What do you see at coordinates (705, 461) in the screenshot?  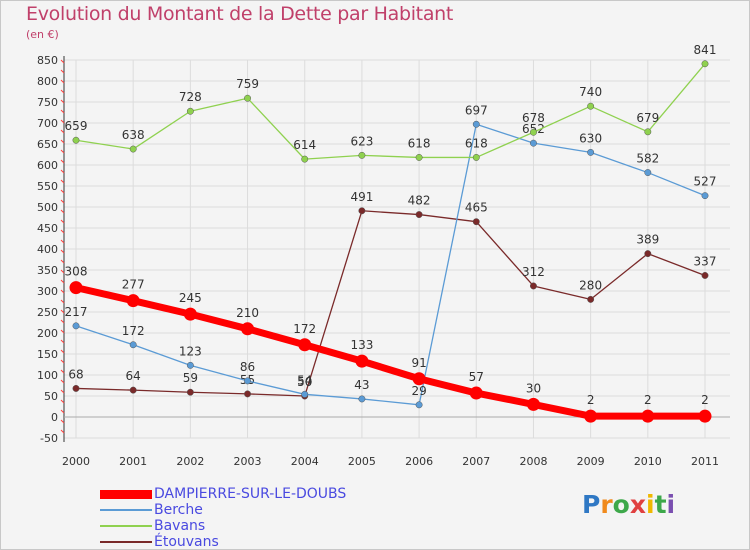 I see `x-tick-label: 2011` at bounding box center [705, 461].